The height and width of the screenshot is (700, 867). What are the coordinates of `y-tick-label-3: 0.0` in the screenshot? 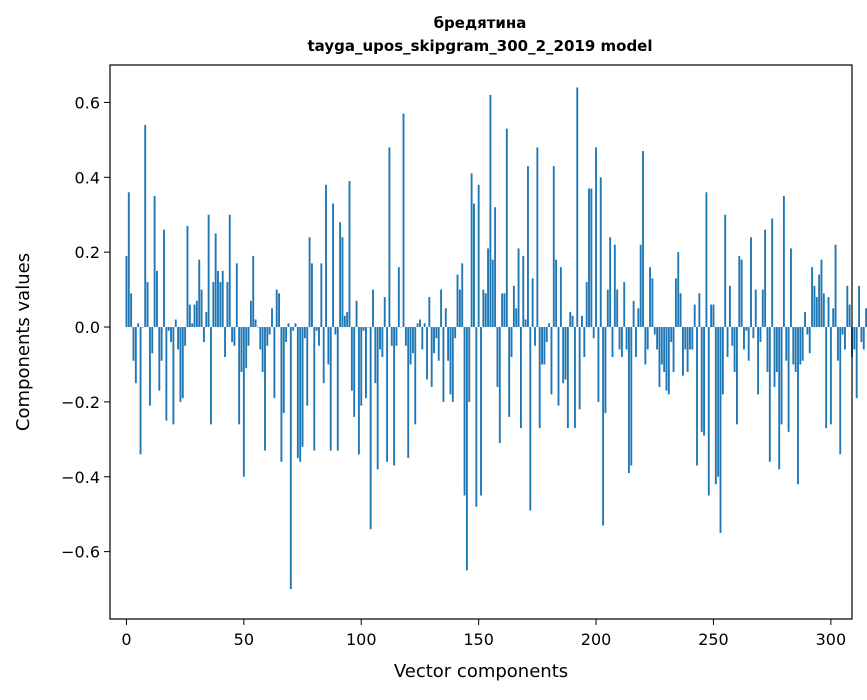 It's located at (87, 327).